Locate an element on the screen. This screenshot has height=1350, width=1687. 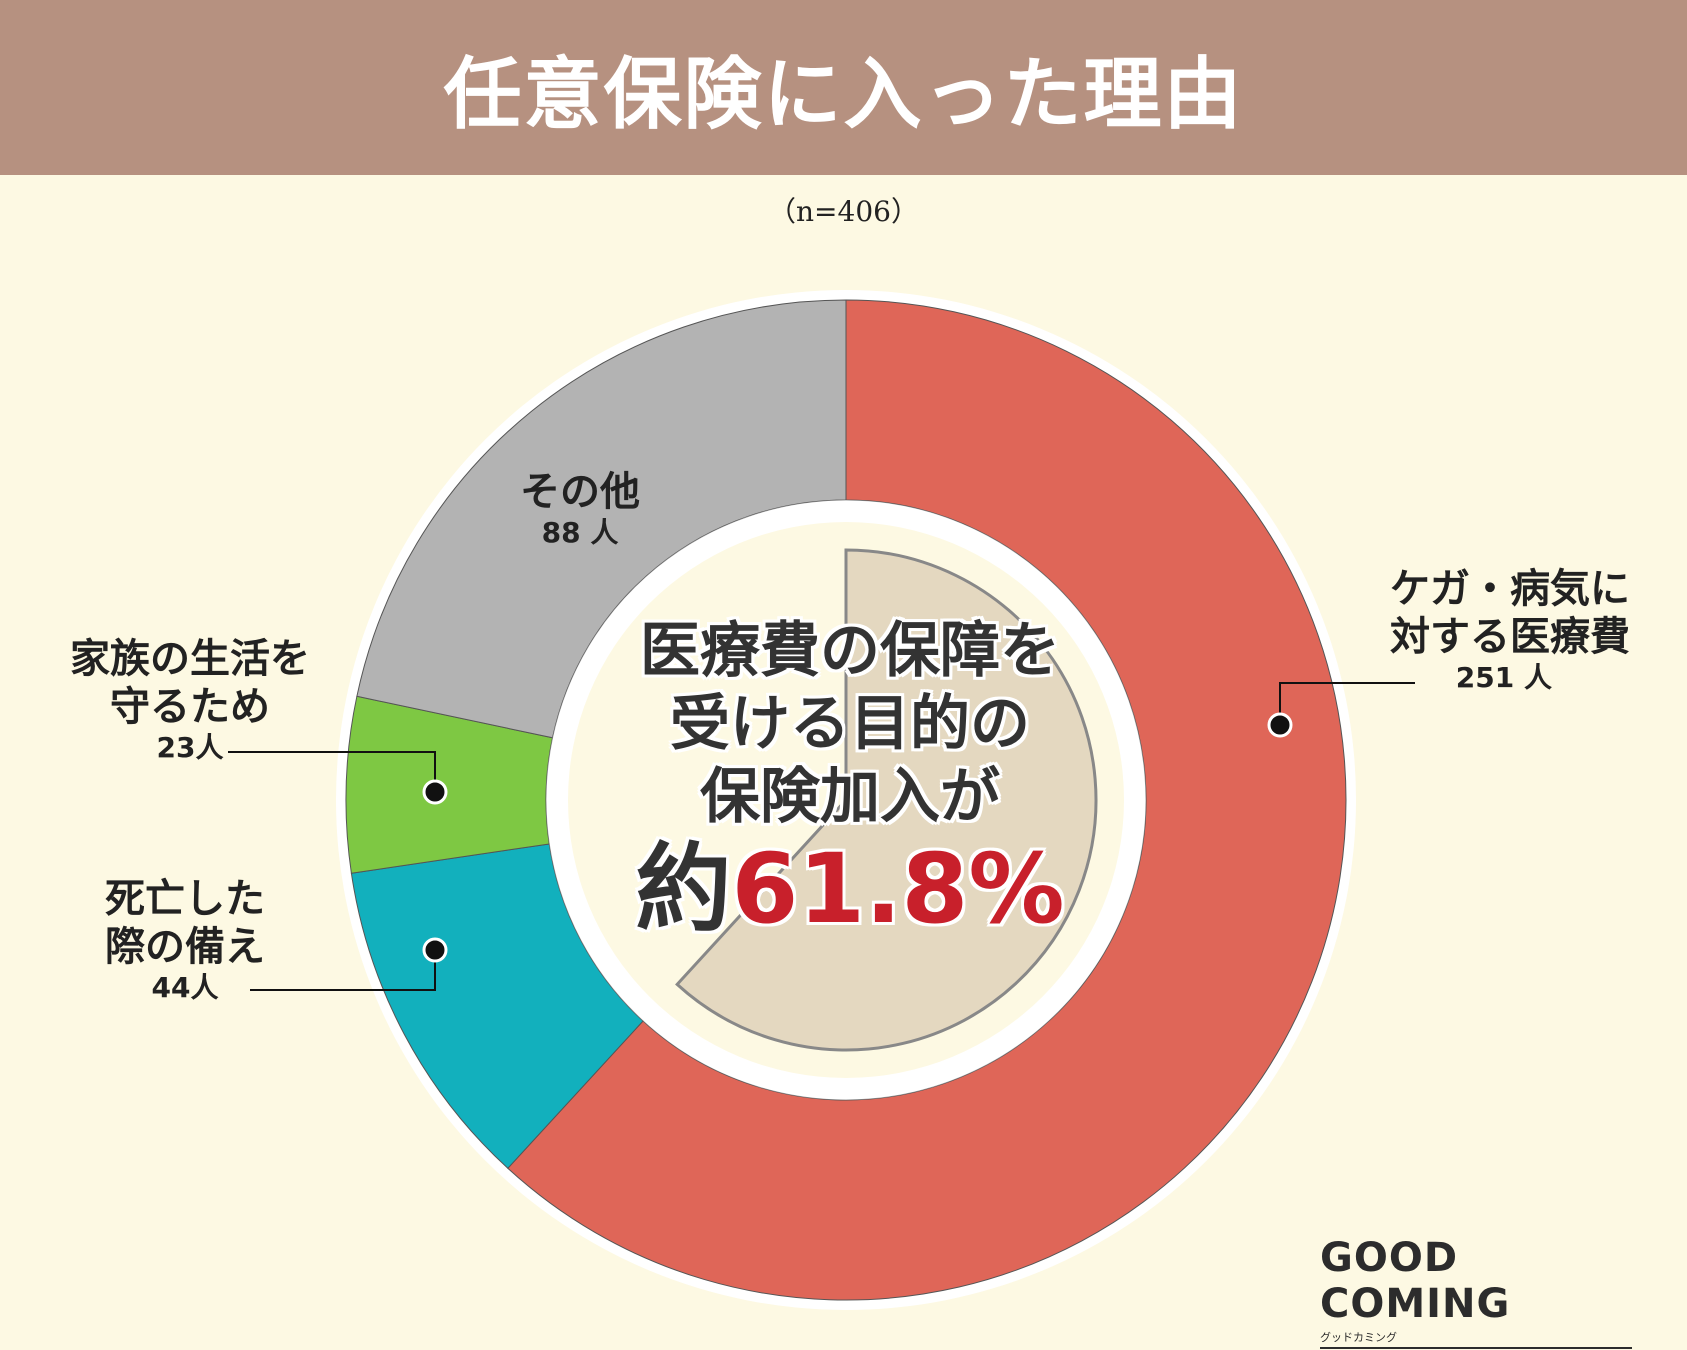
label-medical: ケガ・病気に 対する医療費 251 人 is located at coordinates (1480, 630).